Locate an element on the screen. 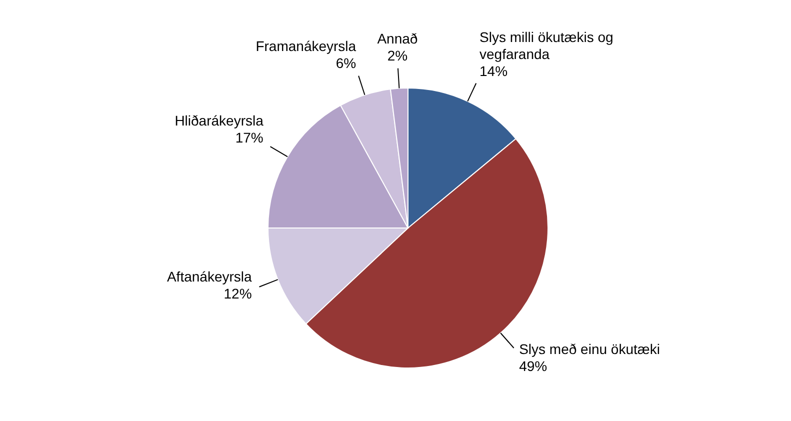 This screenshot has height=421, width=791. slice-label: Annað is located at coordinates (397, 38).